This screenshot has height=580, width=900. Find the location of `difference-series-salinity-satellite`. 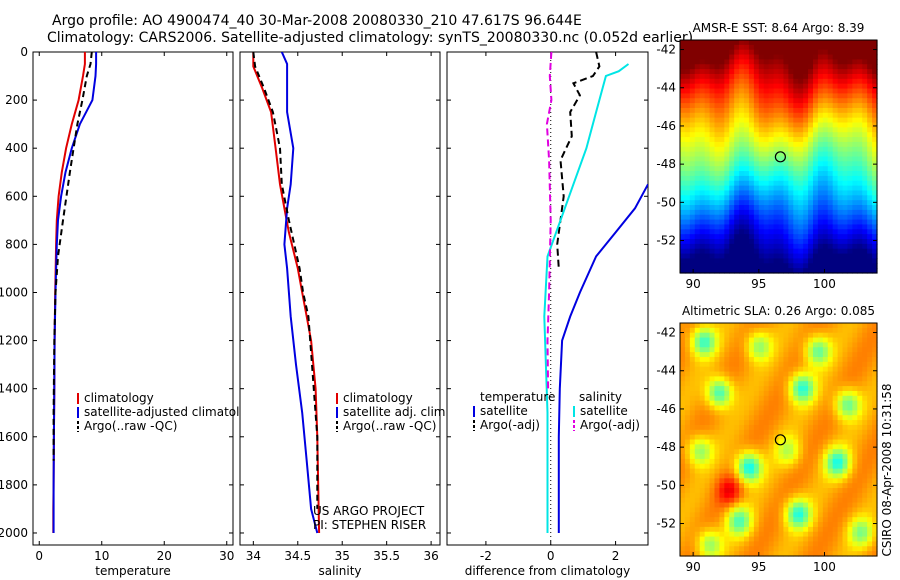

difference-series-salinity-satellite is located at coordinates (586, 298).